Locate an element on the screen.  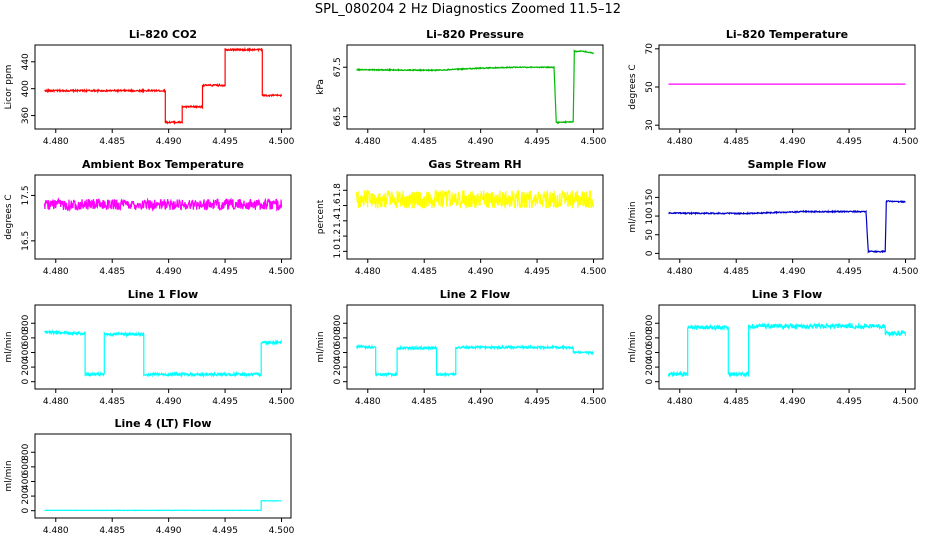
chart-title: Line 2 Flow is located at coordinates (475, 294).